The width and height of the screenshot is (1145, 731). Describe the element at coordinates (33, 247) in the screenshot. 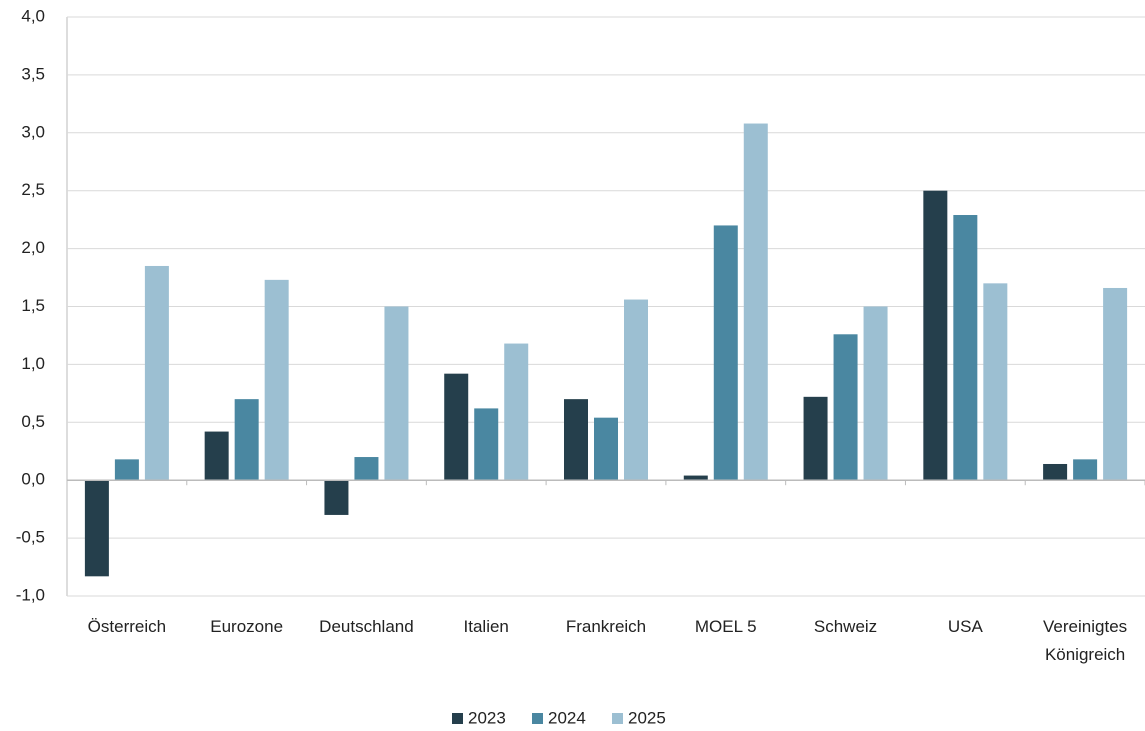

I see `y-tick-label: 2,0` at that location.